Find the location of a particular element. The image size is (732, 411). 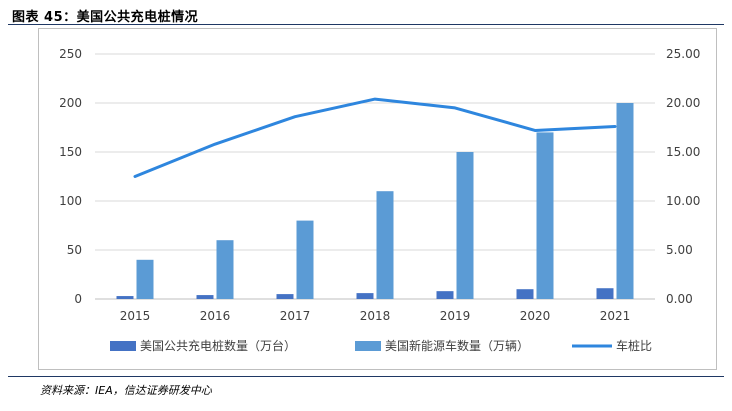

y-right-tick-label: 15.00 is located at coordinates (683, 152).